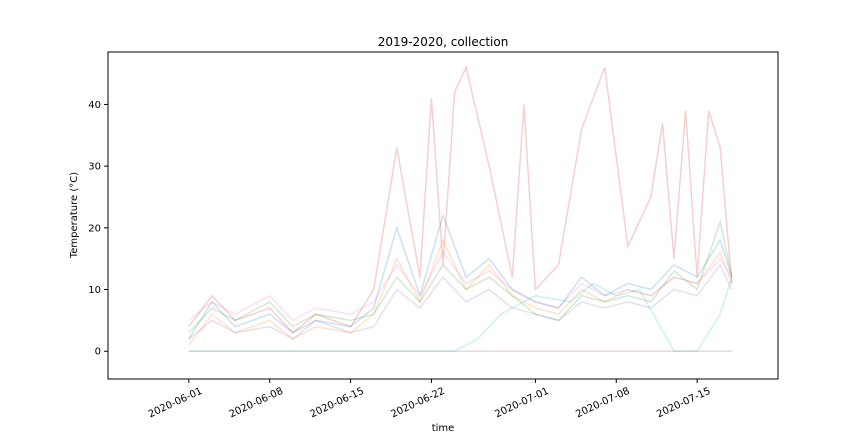  Describe the element at coordinates (602, 403) in the screenshot. I see `x-tick-label: 2020-07-08` at that location.